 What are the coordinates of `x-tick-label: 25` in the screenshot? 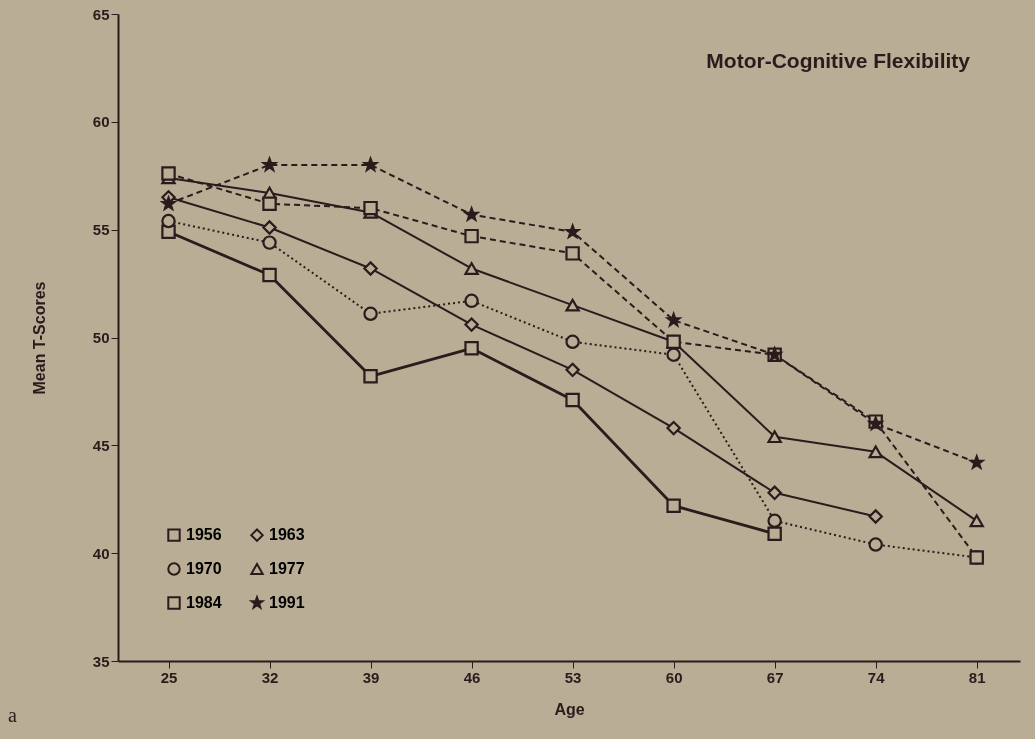 It's located at (169, 677).